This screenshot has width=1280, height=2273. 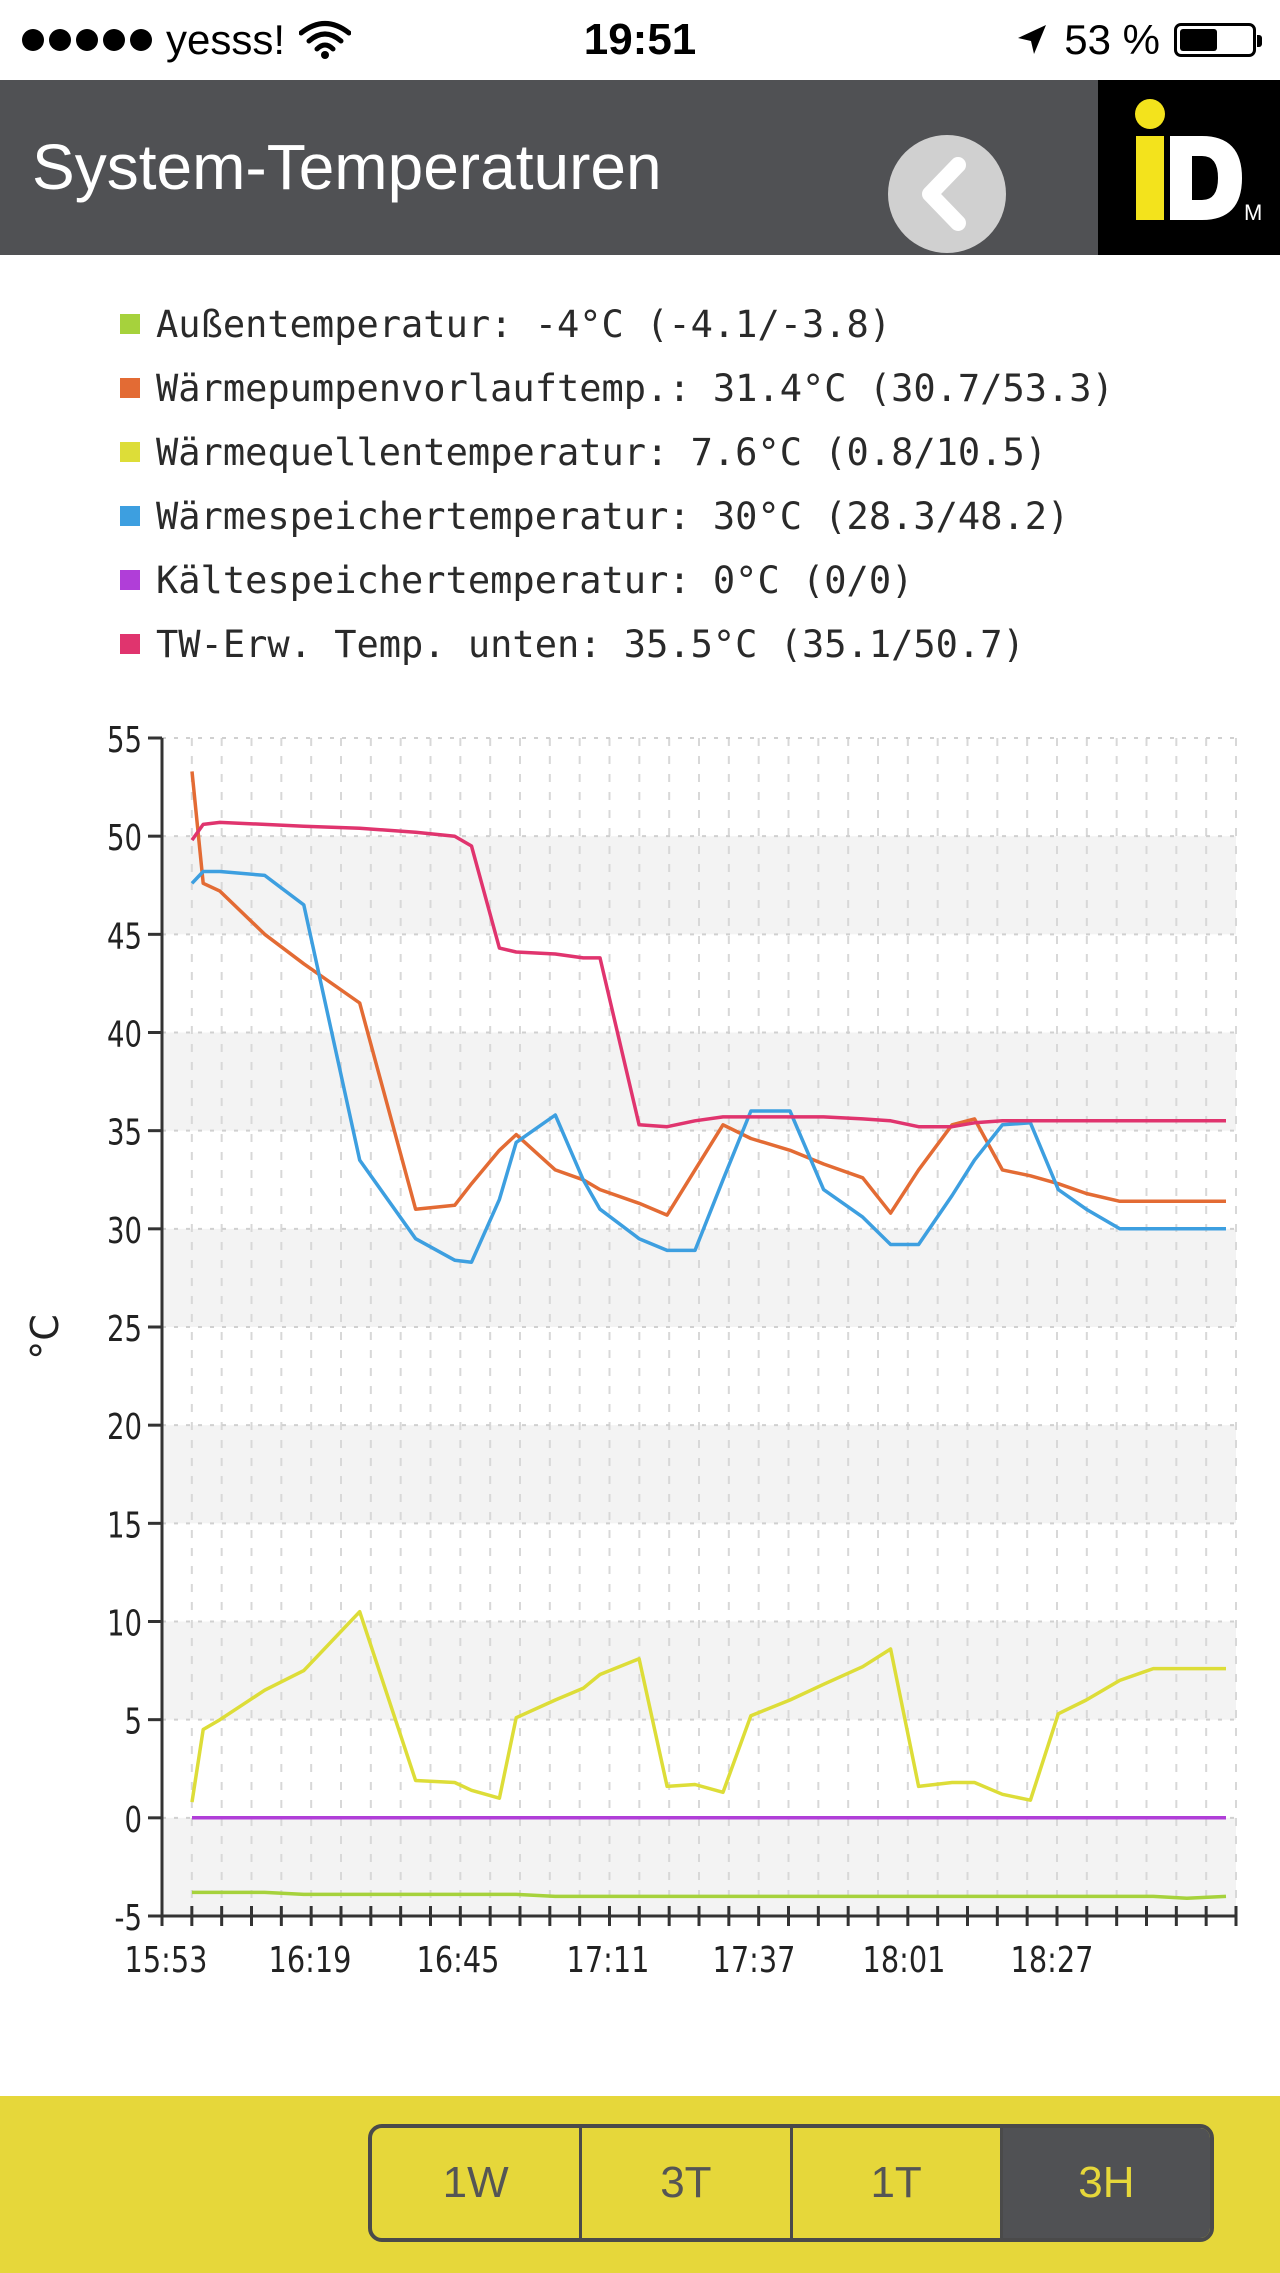 What do you see at coordinates (124, 1525) in the screenshot?
I see `y-tick-label: 15` at bounding box center [124, 1525].